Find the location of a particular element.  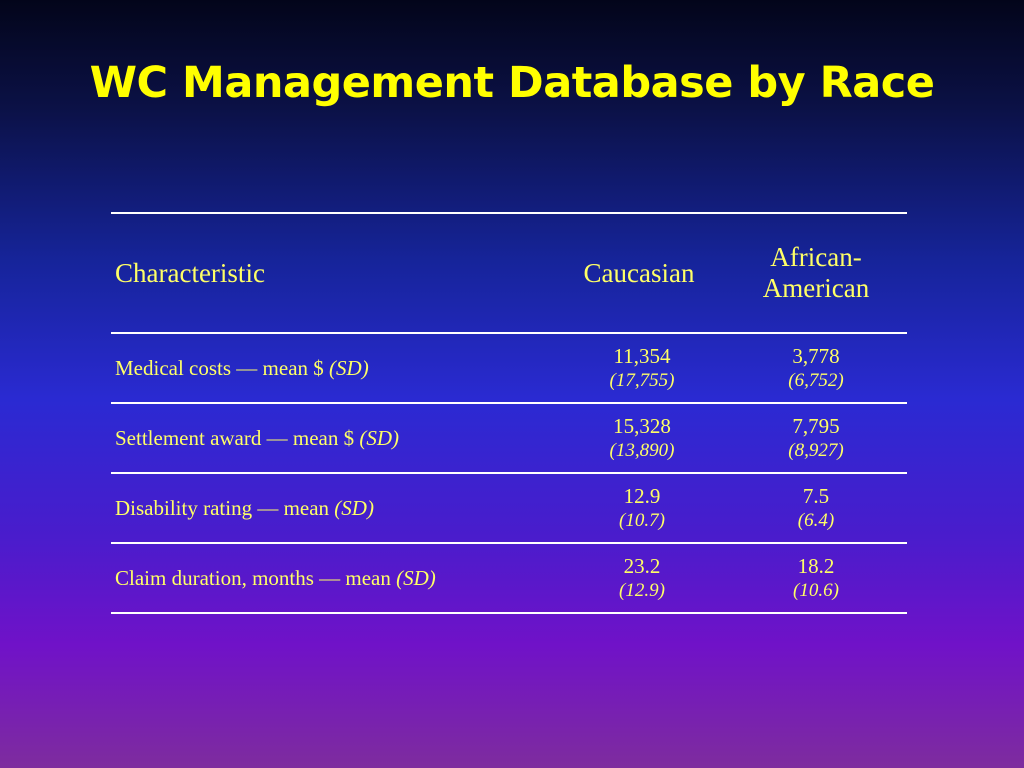

row-label: Medical costs — mean $ (SD) is located at coordinates (335, 368).